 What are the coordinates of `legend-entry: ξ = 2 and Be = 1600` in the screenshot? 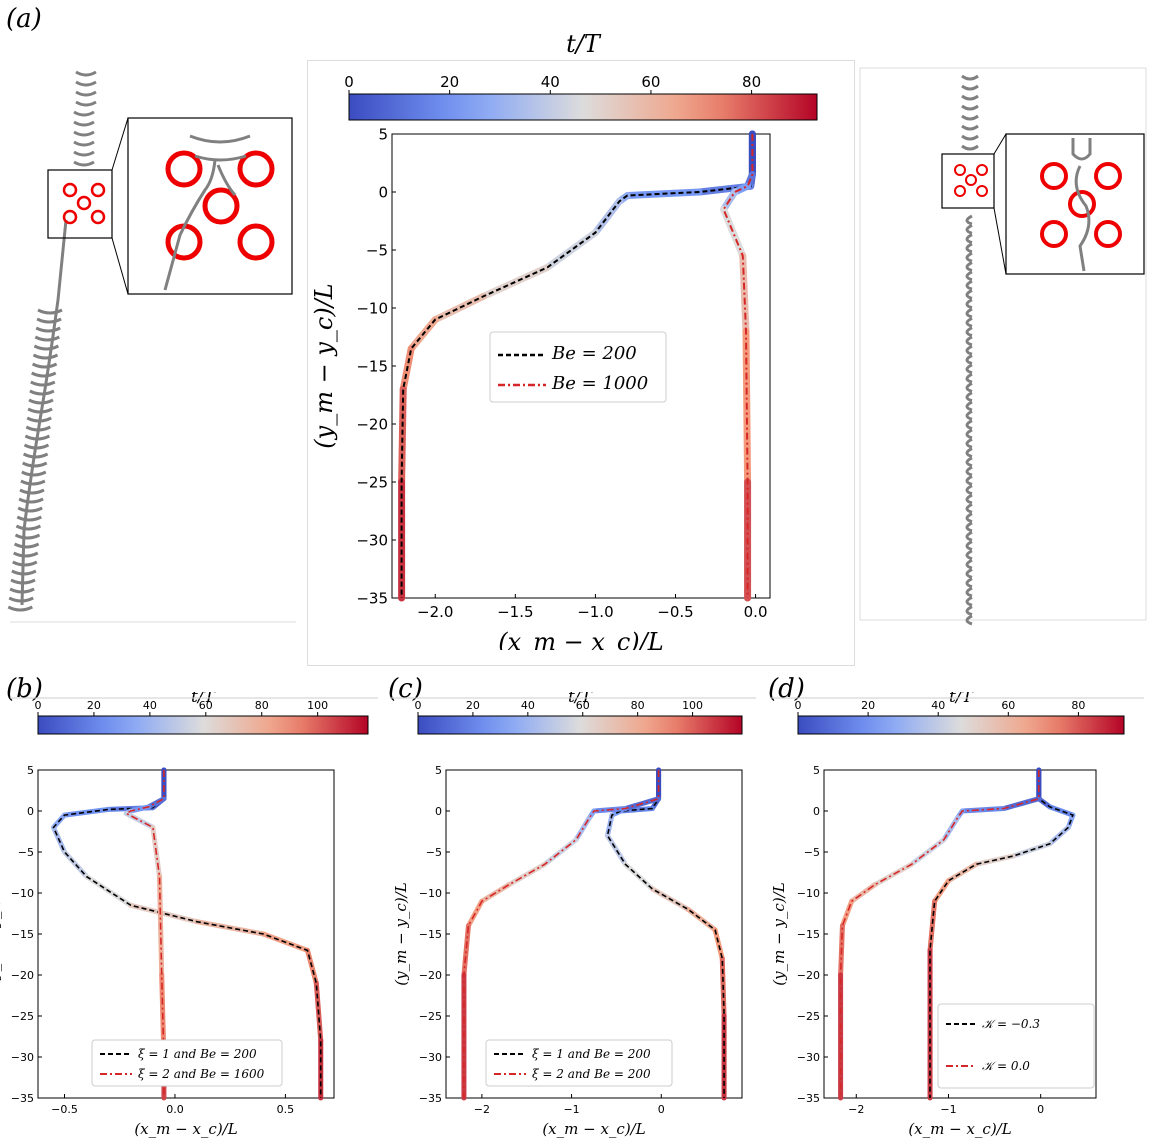 It's located at (201, 1074).